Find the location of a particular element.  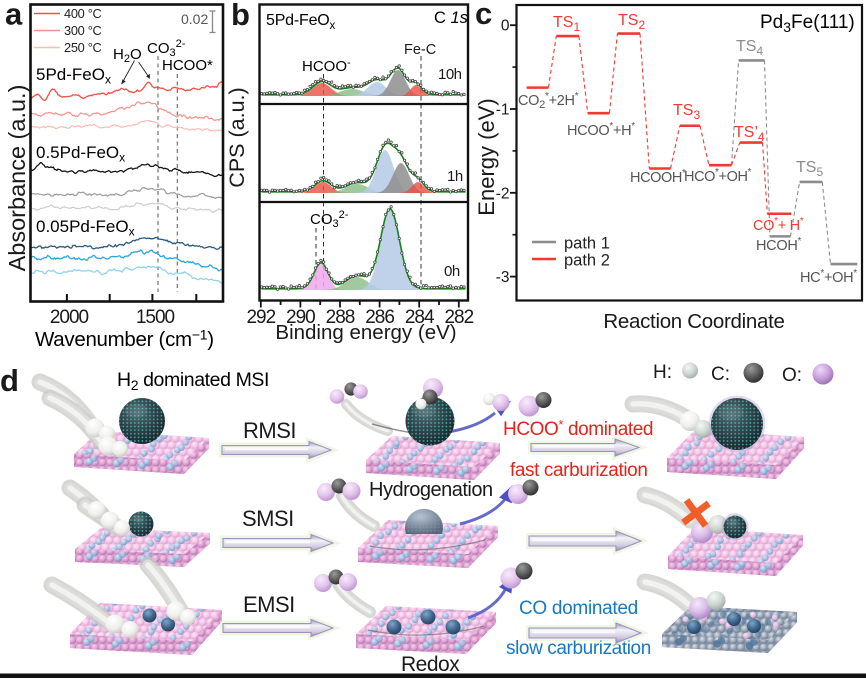

svg-text: 284 is located at coordinates (420, 317).